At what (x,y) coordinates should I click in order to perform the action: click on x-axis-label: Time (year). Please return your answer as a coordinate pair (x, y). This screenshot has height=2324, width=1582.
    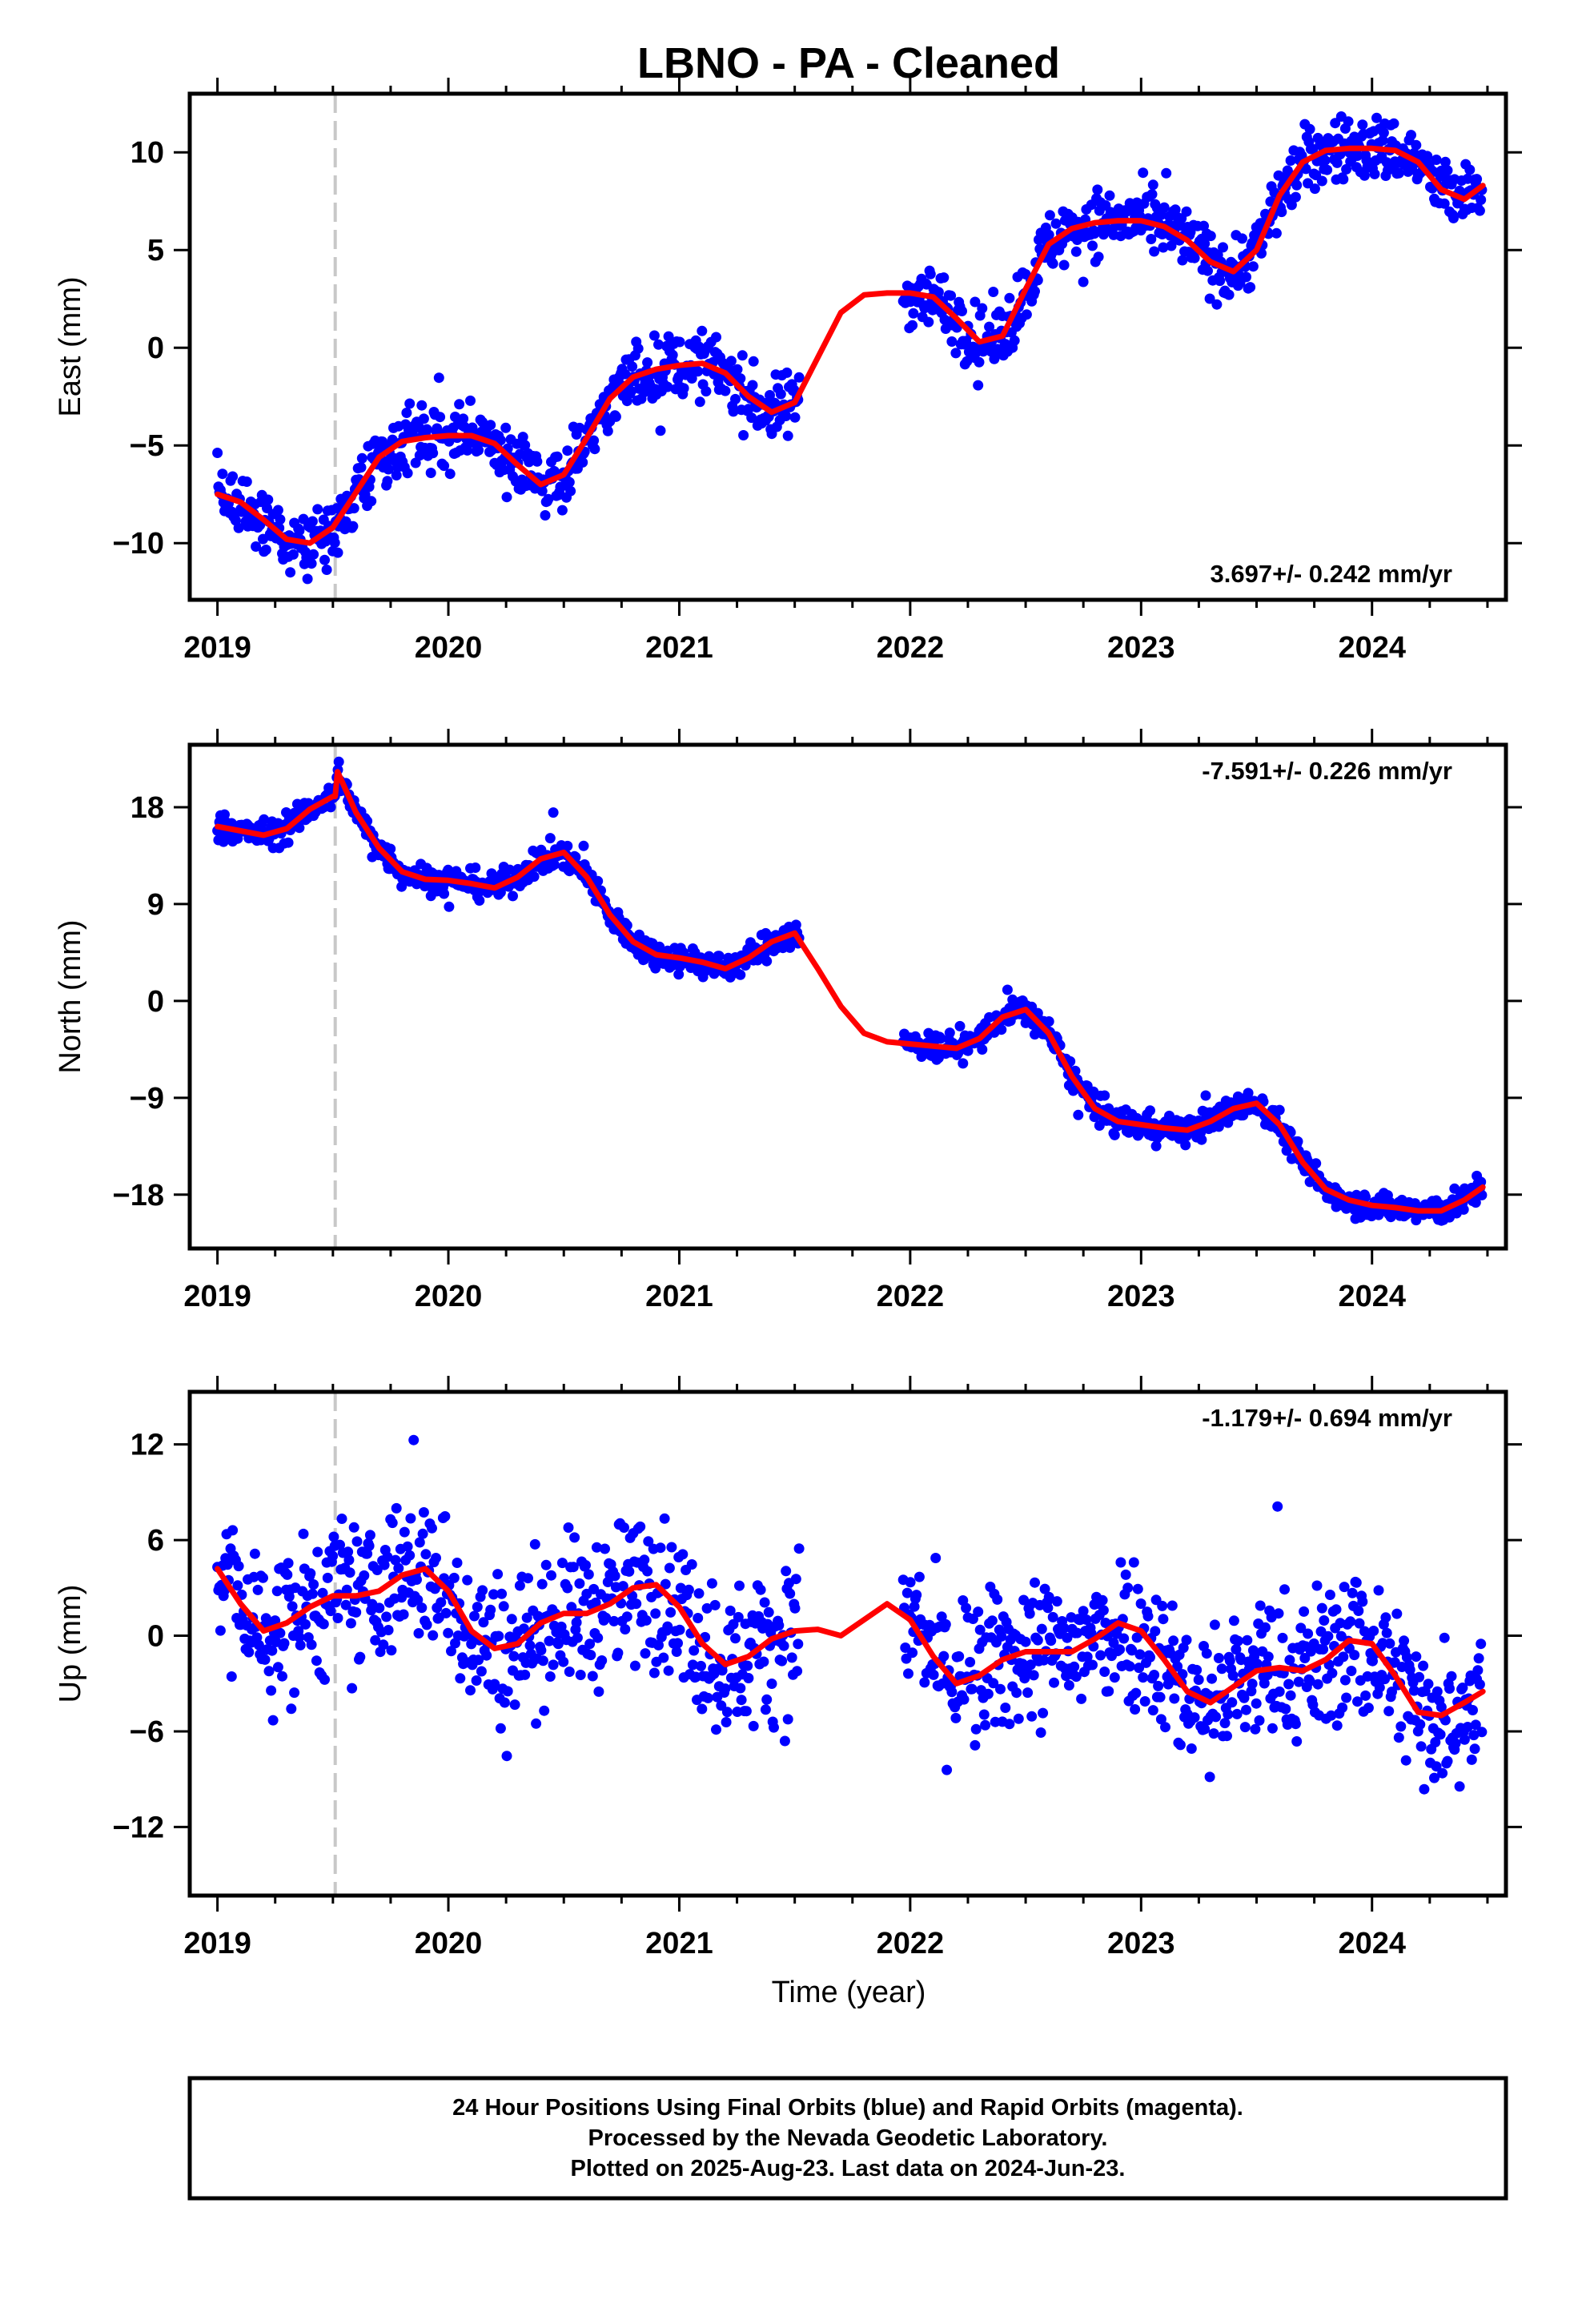
    Looking at the image, I should click on (849, 1992).